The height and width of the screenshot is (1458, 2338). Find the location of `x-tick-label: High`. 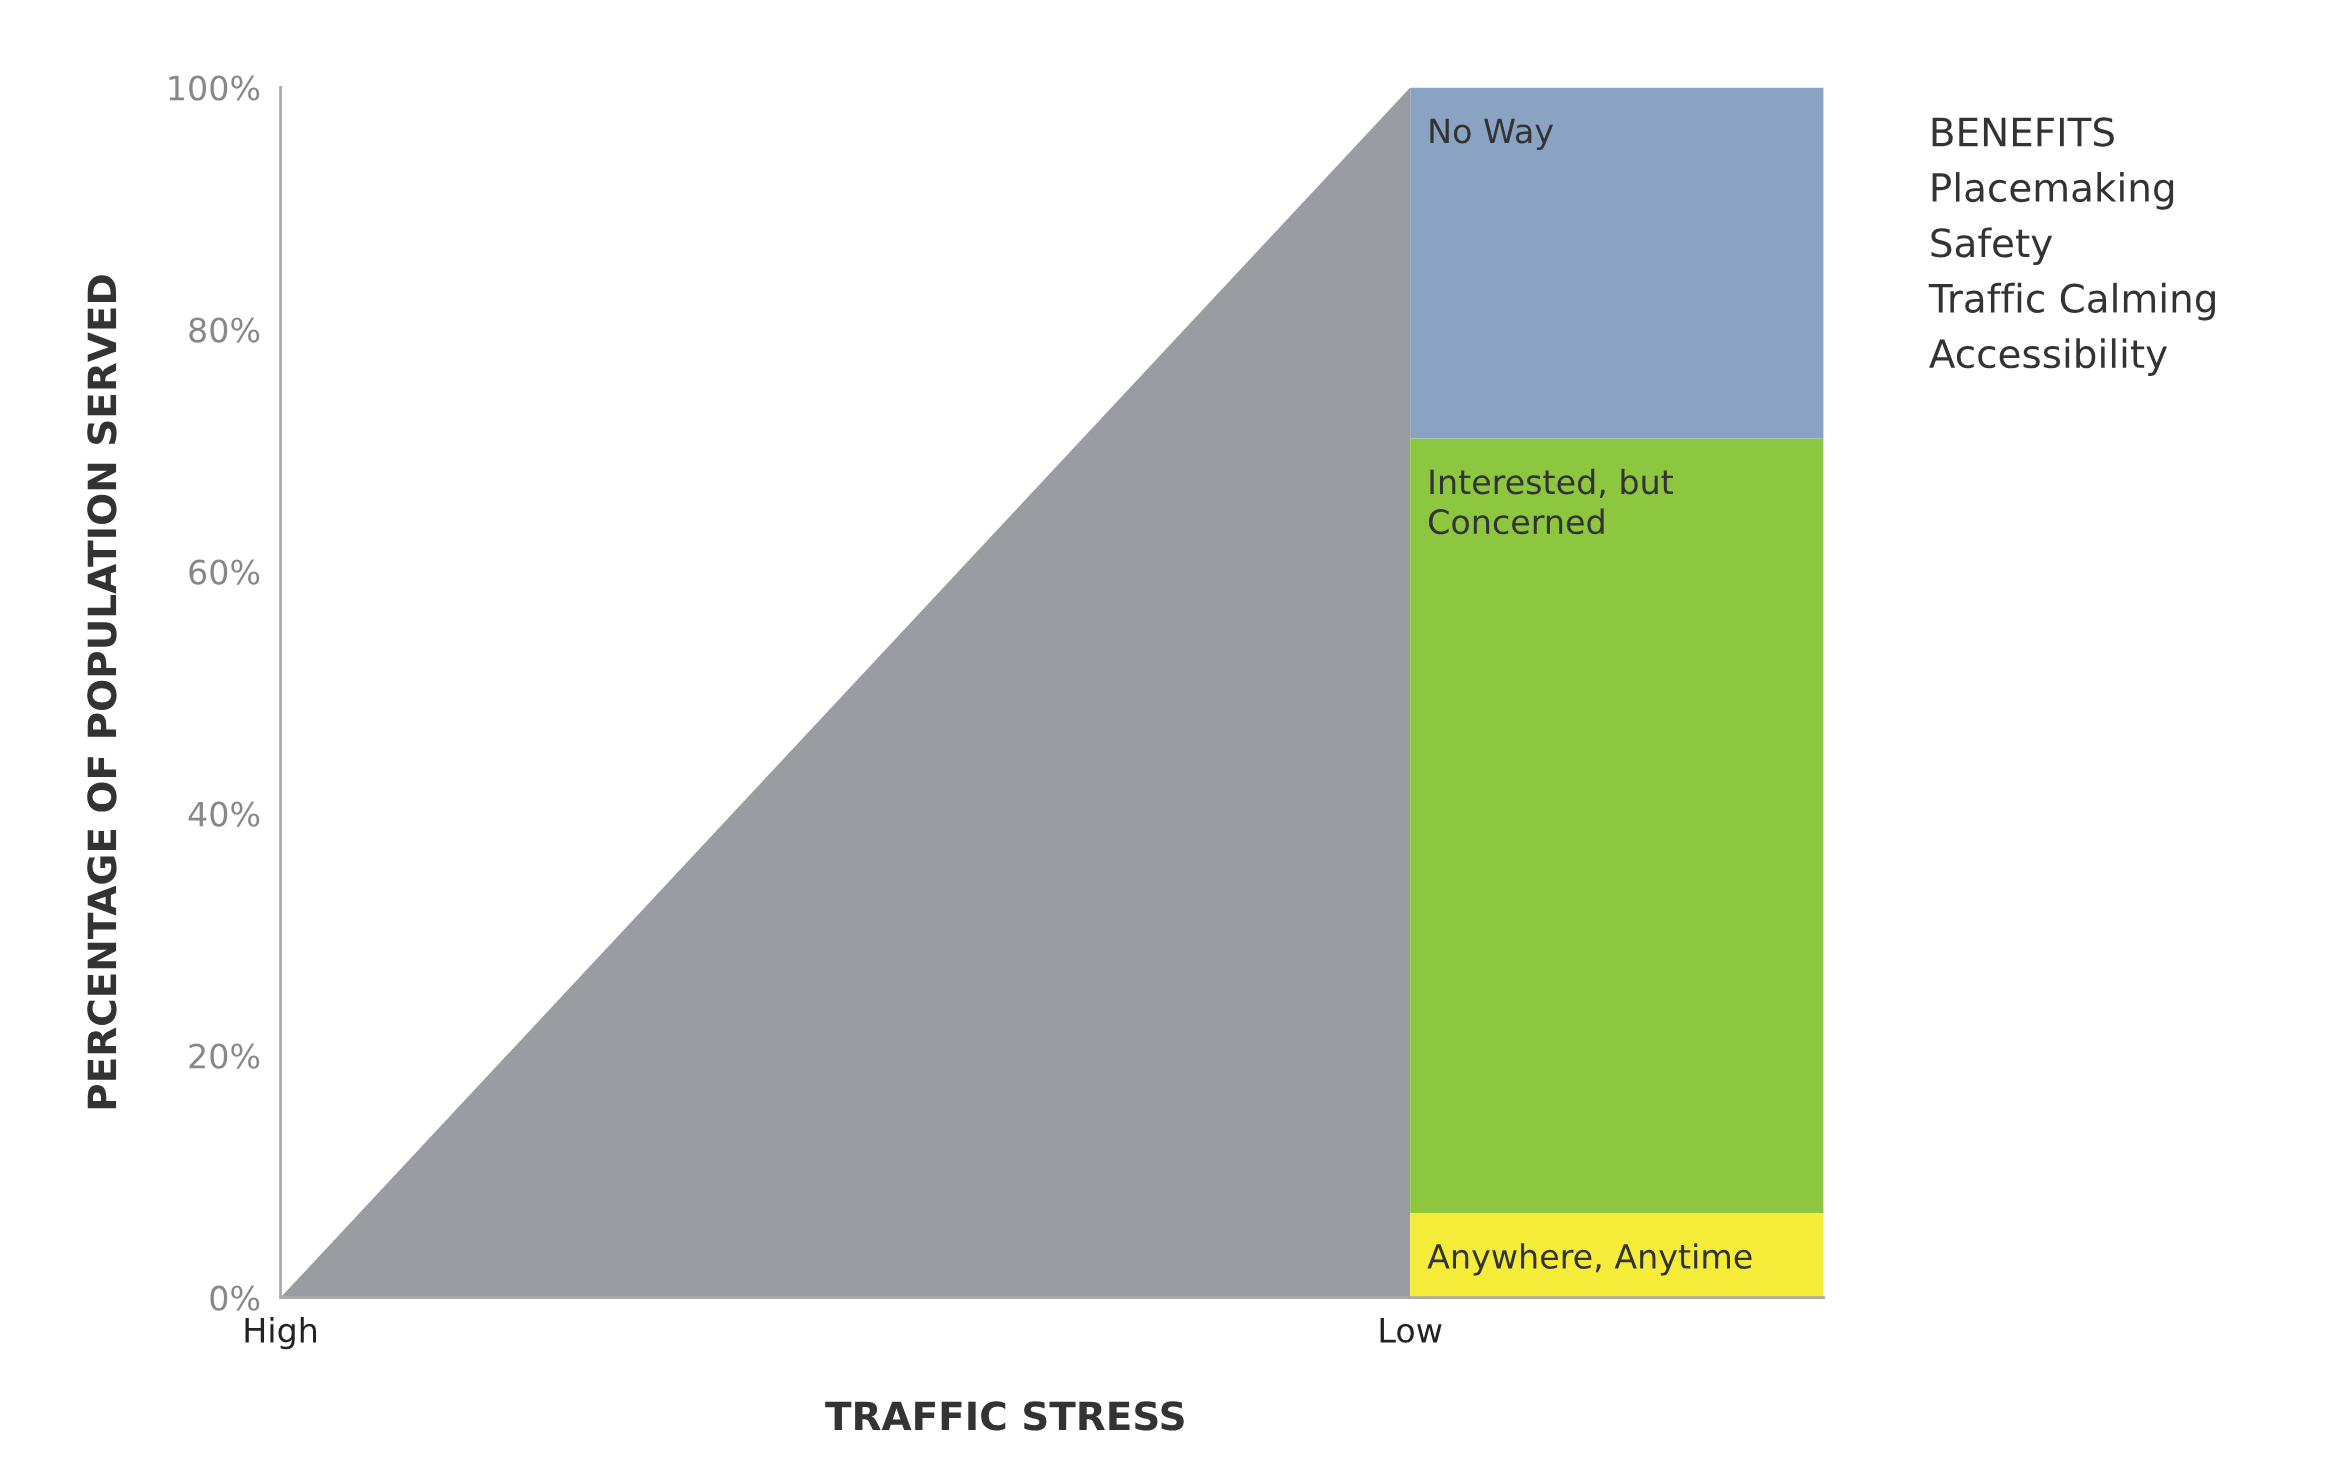

x-tick-label: High is located at coordinates (281, 1333).